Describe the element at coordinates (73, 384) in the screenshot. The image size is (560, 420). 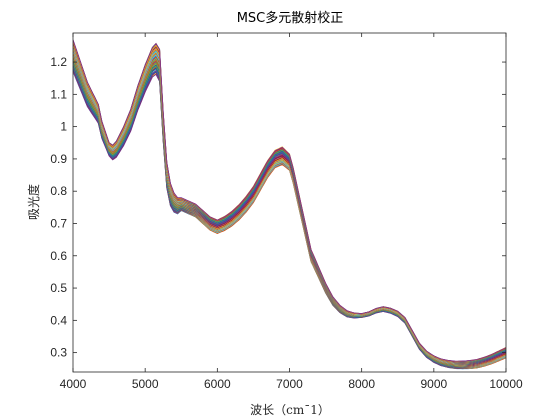
I see `x-tick-label: 4000` at that location.